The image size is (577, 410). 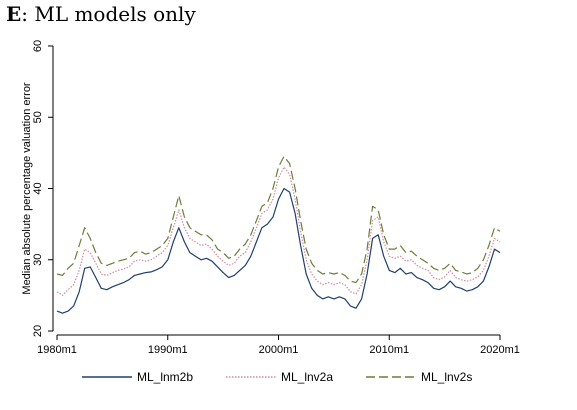 I want to click on x-tick-label: 2000m1, so click(x=279, y=350).